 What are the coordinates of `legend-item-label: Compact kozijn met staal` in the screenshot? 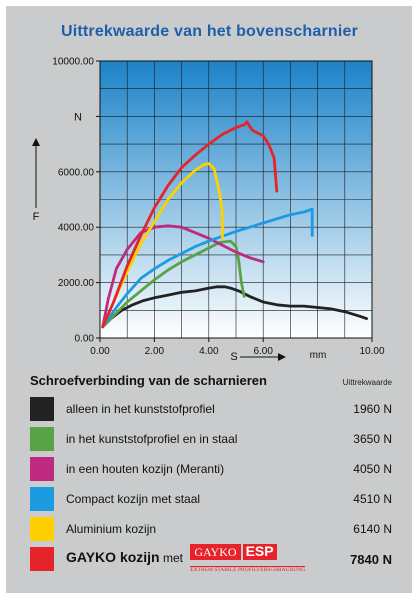 It's located at (133, 499).